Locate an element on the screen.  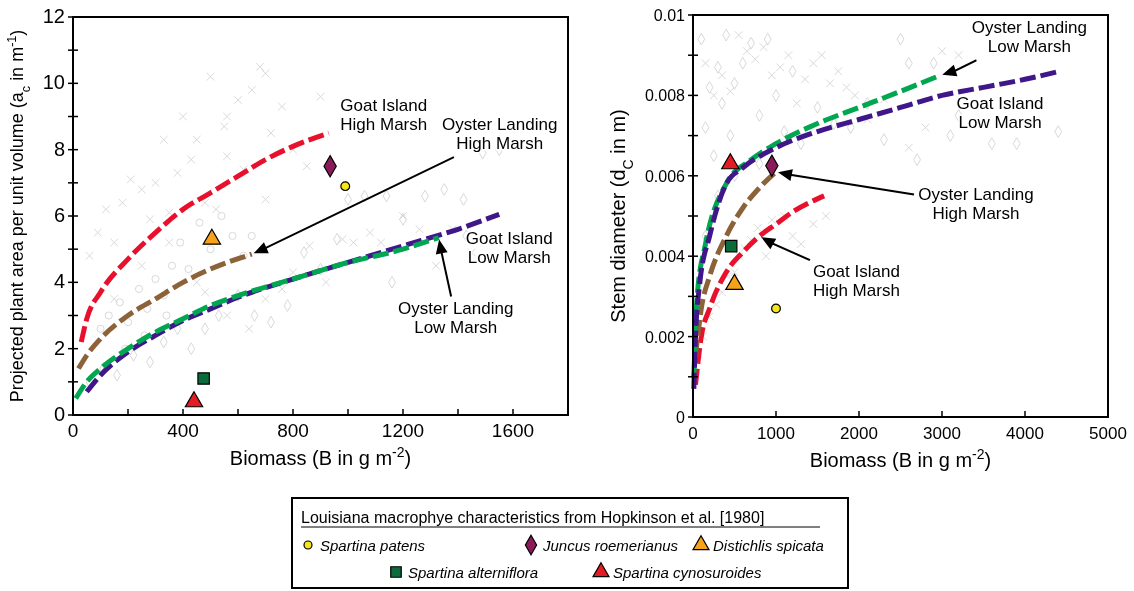
x-tick-label: 4000 is located at coordinates (1025, 433).